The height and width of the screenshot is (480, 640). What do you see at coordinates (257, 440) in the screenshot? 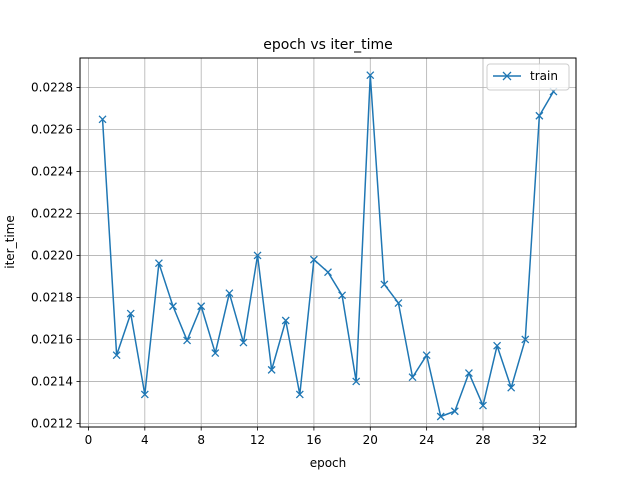
I see `x-tick-label: 12` at bounding box center [257, 440].